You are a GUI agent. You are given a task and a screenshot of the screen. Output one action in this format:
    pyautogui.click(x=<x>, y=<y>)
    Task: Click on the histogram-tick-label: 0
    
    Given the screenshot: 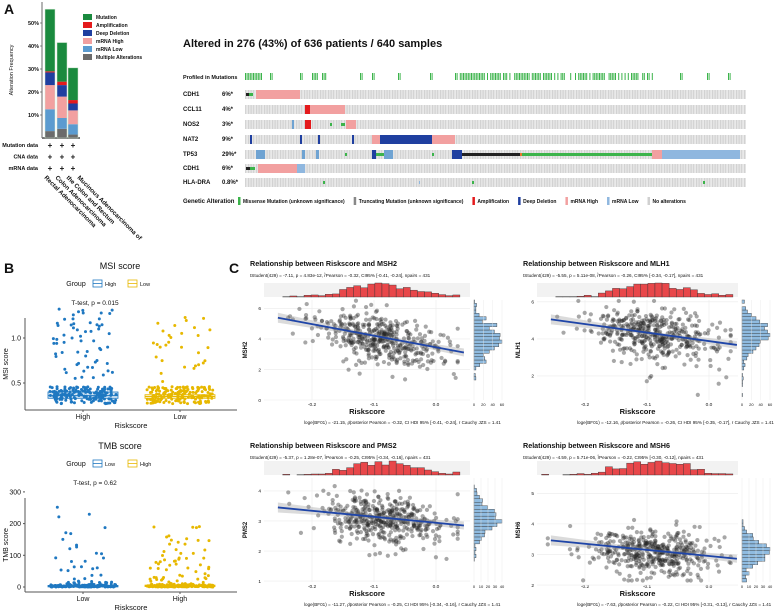 What is the action you would take?
    pyautogui.click(x=742, y=404)
    